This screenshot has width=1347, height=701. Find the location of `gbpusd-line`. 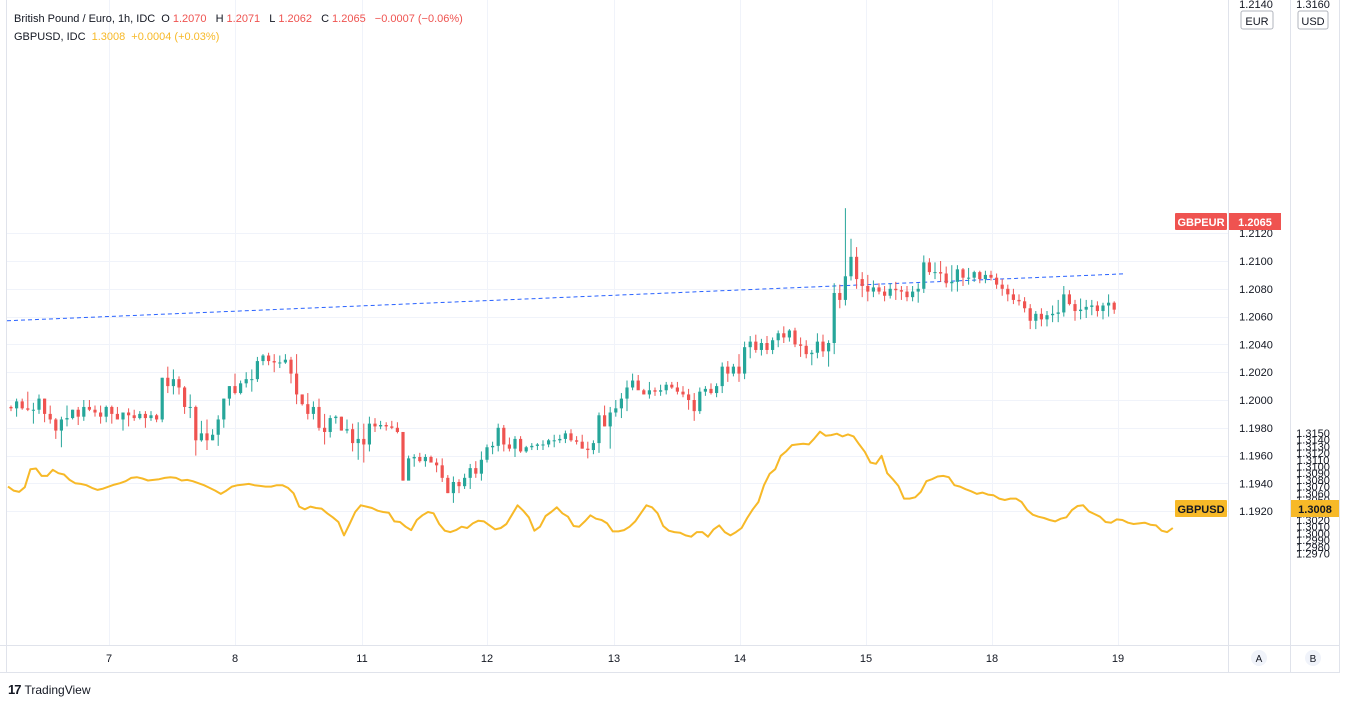

gbpusd-line is located at coordinates (590, 484).